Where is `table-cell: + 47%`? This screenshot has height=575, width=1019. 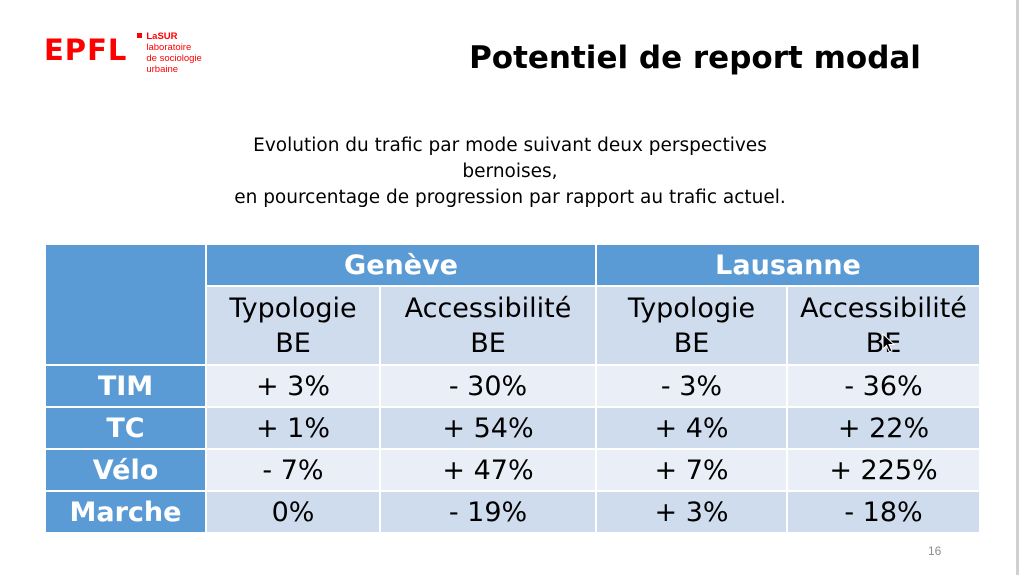
table-cell: + 47% is located at coordinates (488, 470).